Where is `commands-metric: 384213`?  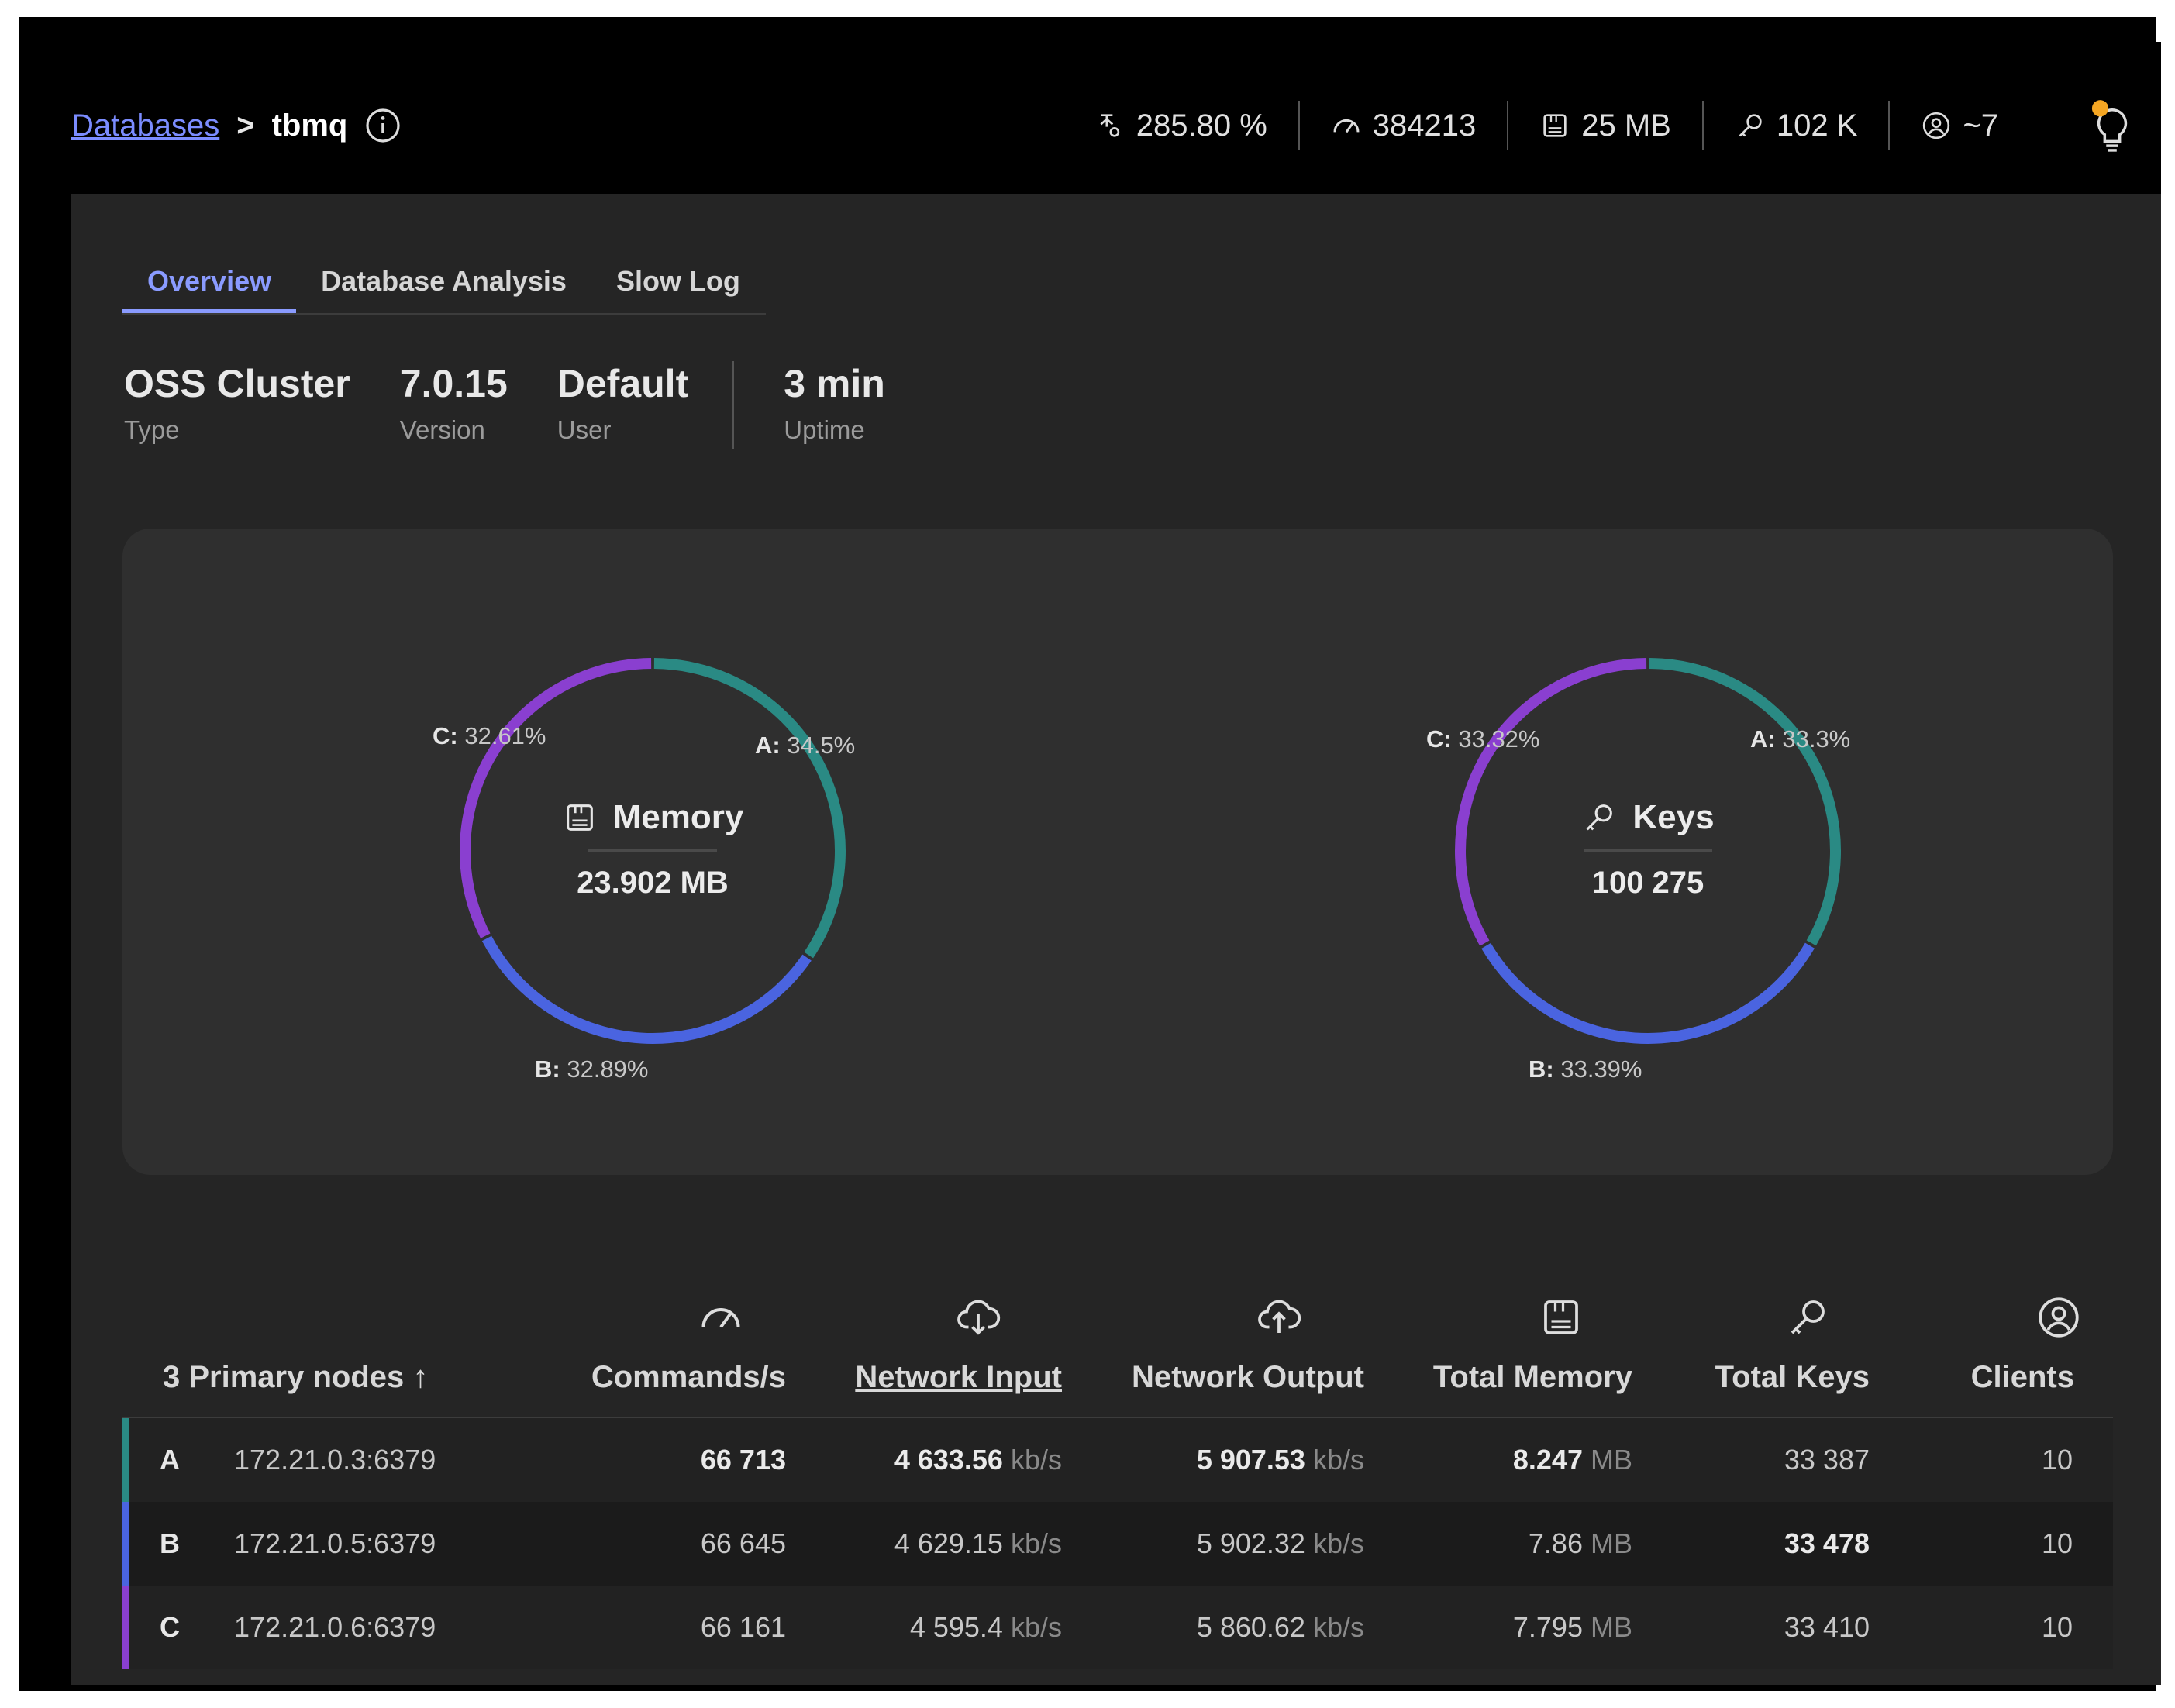 commands-metric: 384213 is located at coordinates (1403, 126).